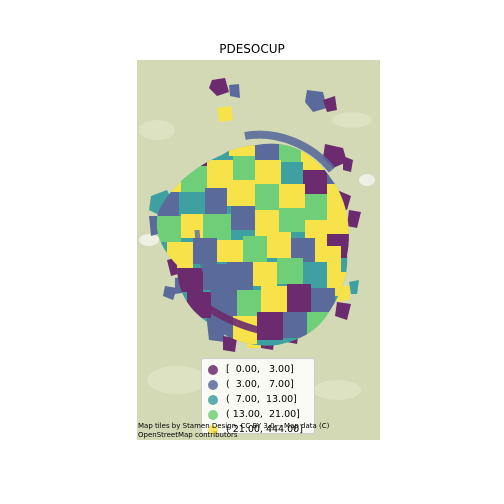 This screenshot has height=504, width=504. I want to click on legend-item: ( 13.00, 21.00], so click(261, 414).